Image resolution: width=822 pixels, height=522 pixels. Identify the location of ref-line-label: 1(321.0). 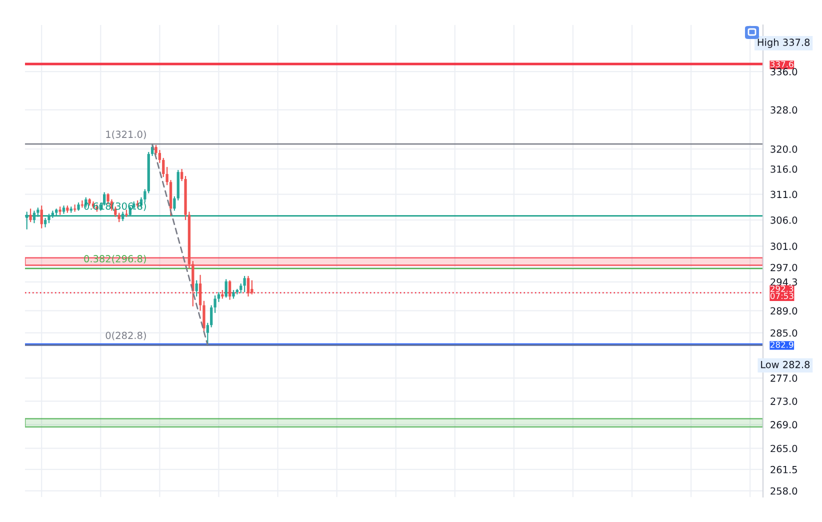
(126, 135).